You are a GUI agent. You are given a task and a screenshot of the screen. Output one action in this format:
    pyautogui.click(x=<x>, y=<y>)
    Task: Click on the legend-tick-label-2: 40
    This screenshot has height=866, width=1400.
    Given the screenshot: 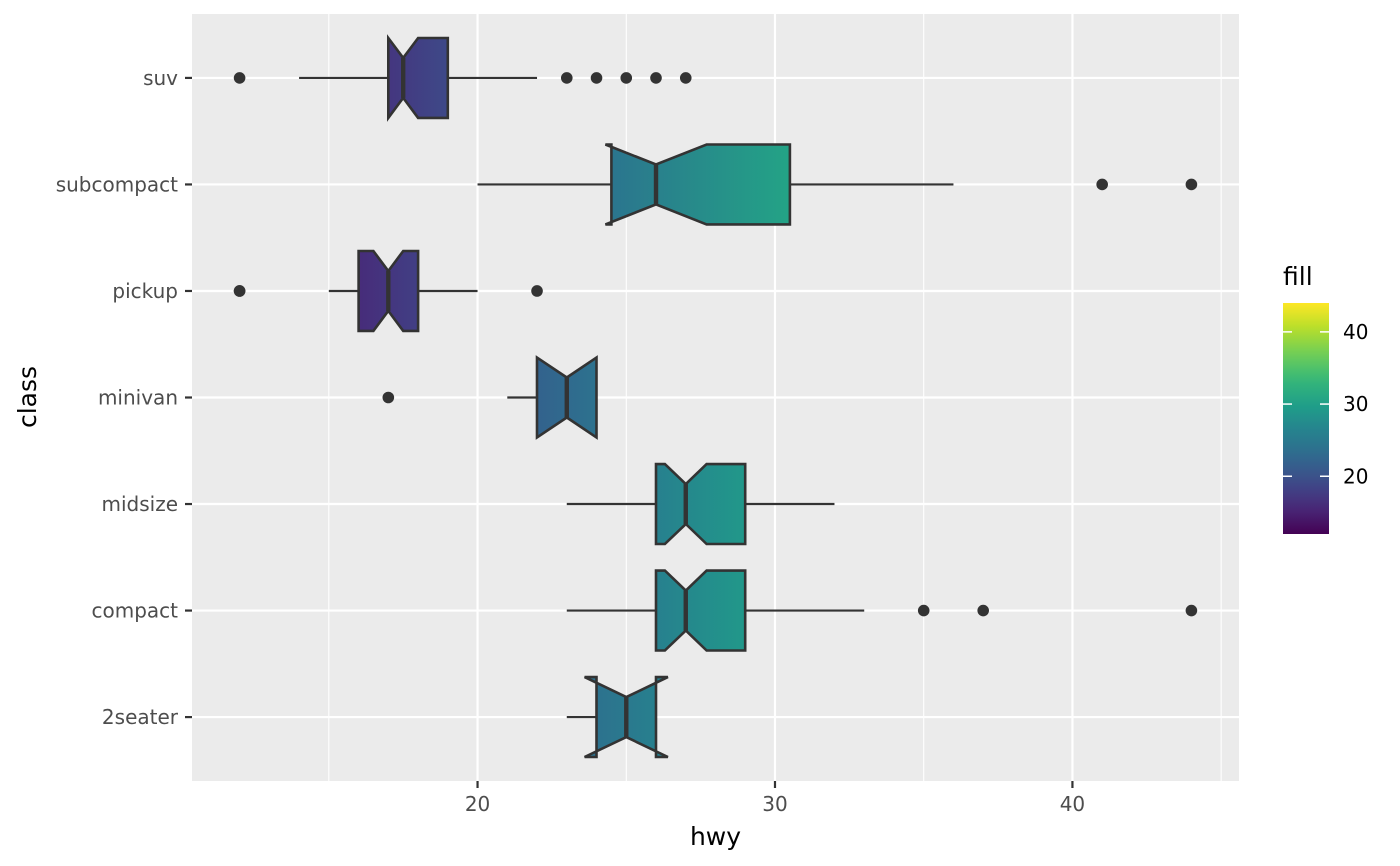 What is the action you would take?
    pyautogui.click(x=1355, y=332)
    